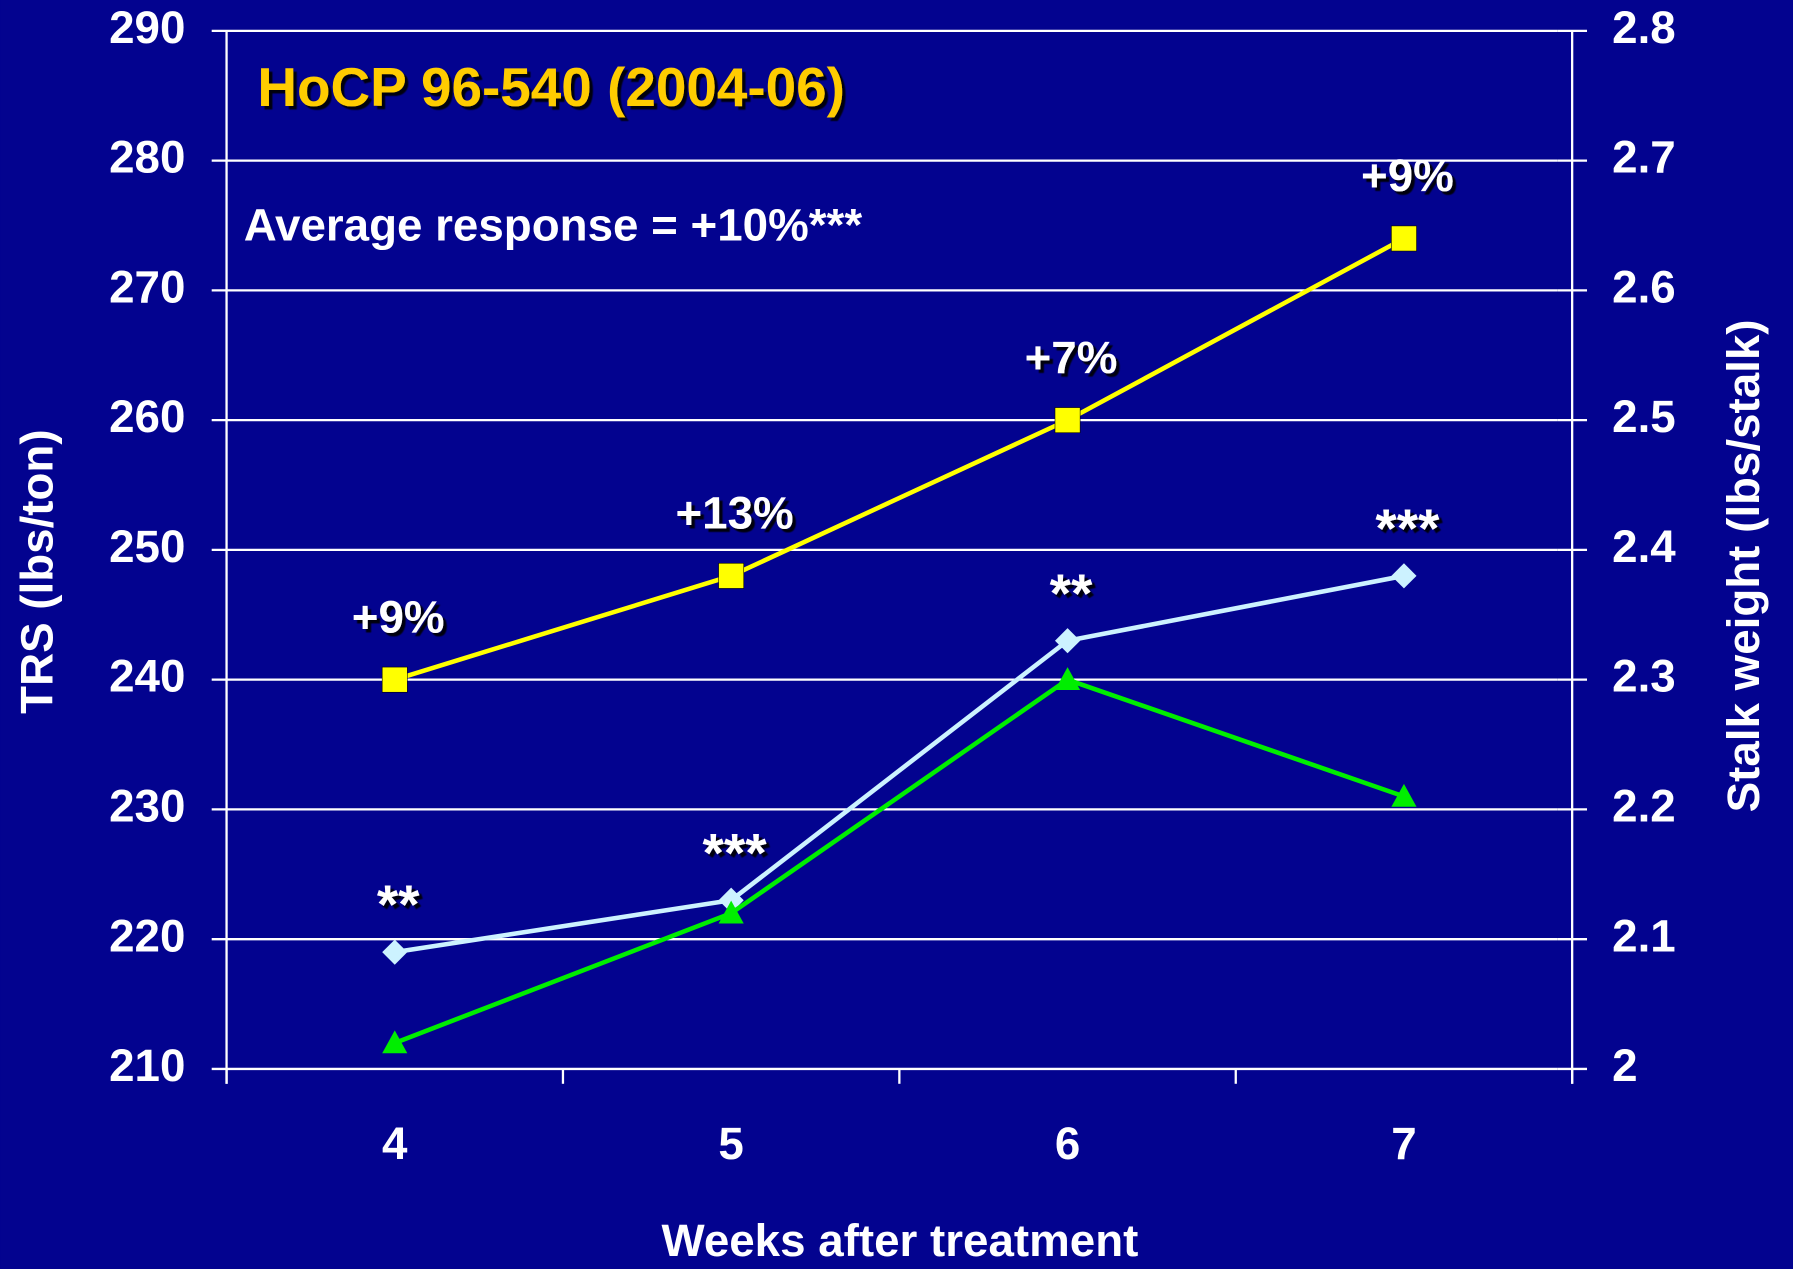 This screenshot has width=1793, height=1269. I want to click on y2-tick-label: 2.3, so click(1644, 676).